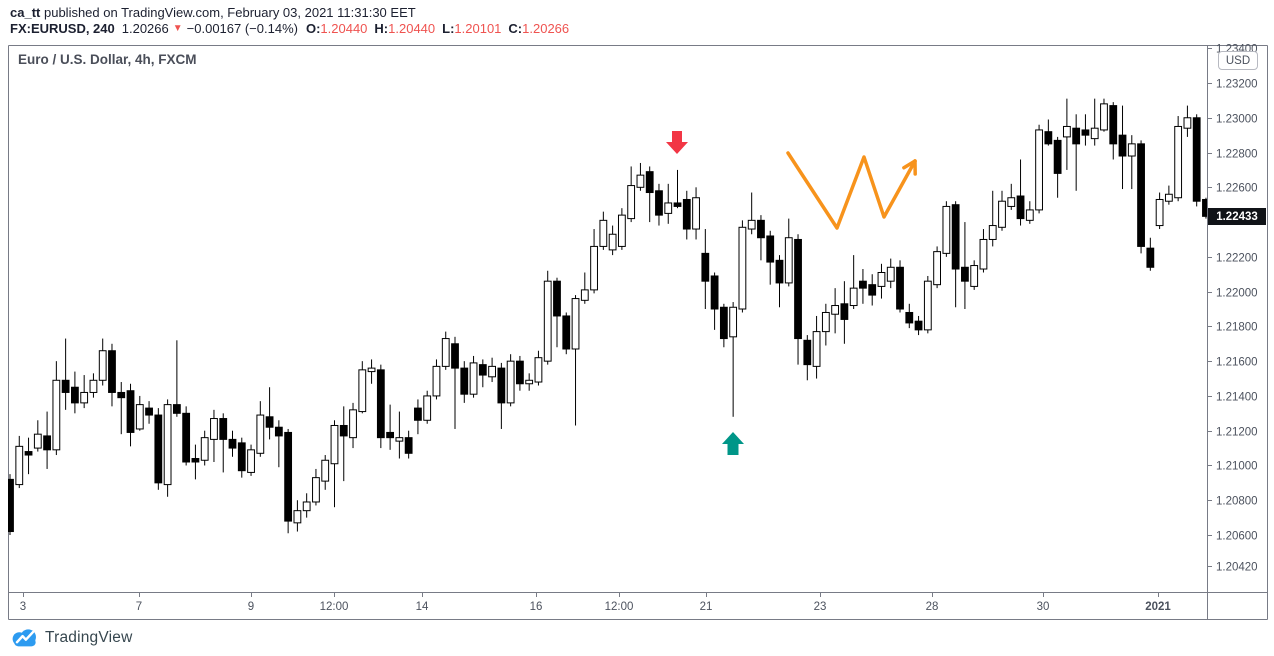  I want to click on buy-signal-arrow-icon, so click(733, 443).